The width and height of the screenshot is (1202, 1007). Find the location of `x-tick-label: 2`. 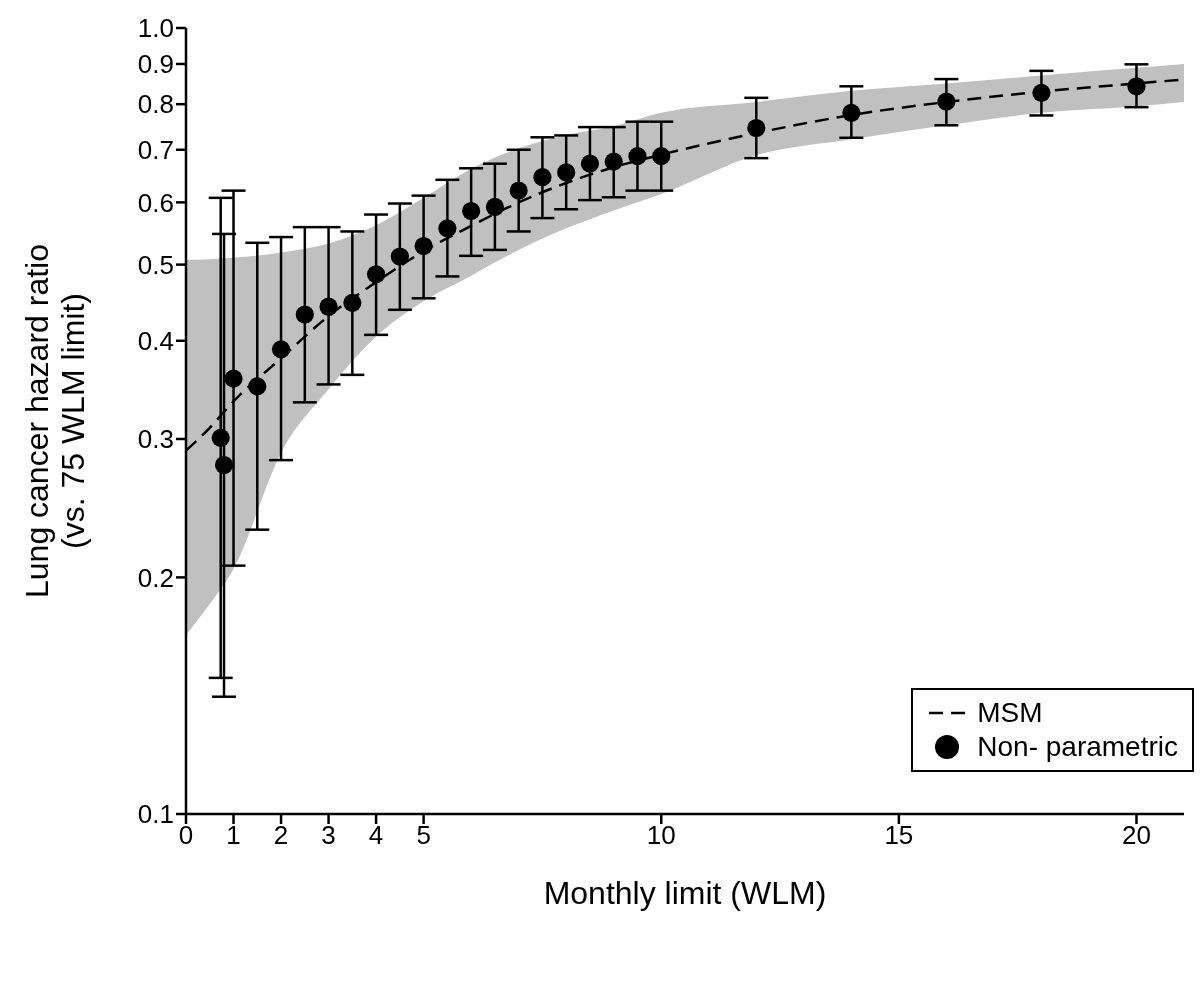

x-tick-label: 2 is located at coordinates (281, 835).